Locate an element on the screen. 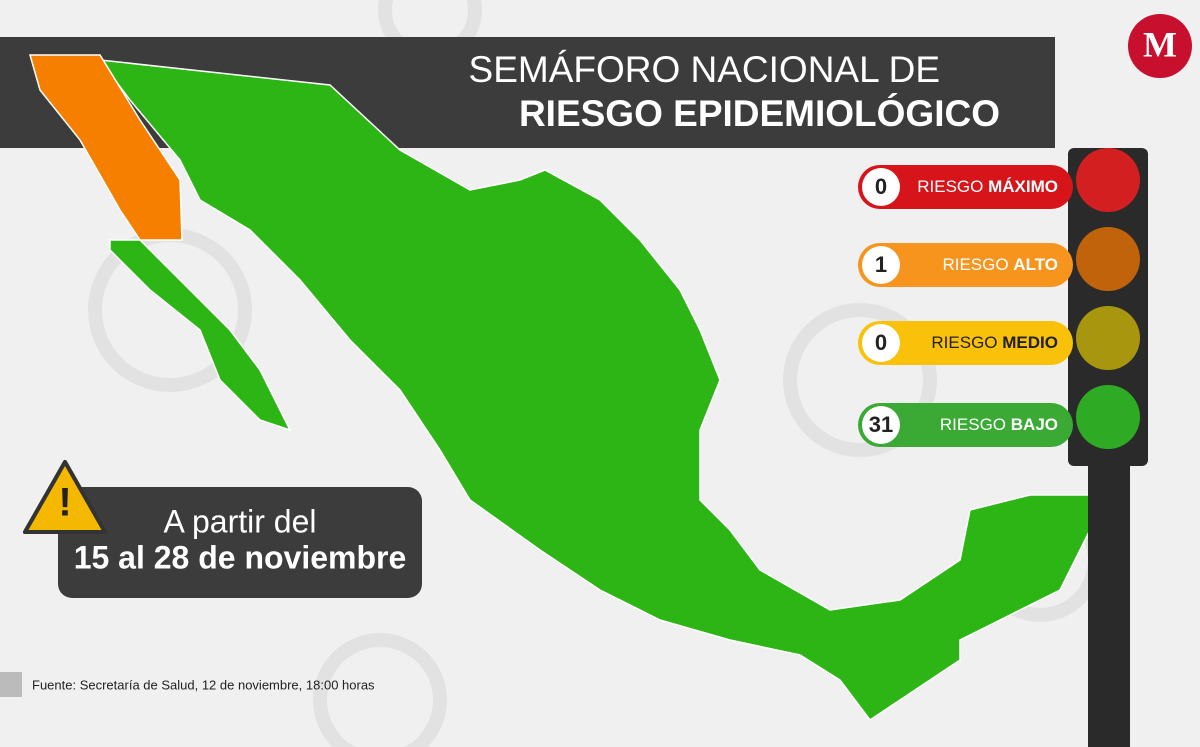 The height and width of the screenshot is (747, 1200). logo is located at coordinates (1160, 46).